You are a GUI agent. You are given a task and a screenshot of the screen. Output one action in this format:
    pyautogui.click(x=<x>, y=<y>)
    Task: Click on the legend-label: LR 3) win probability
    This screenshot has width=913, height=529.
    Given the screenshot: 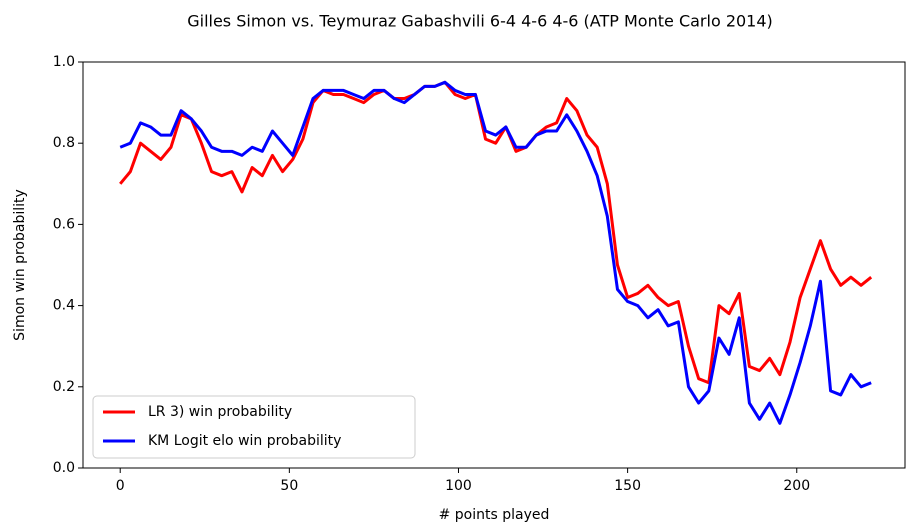 What is the action you would take?
    pyautogui.click(x=220, y=412)
    